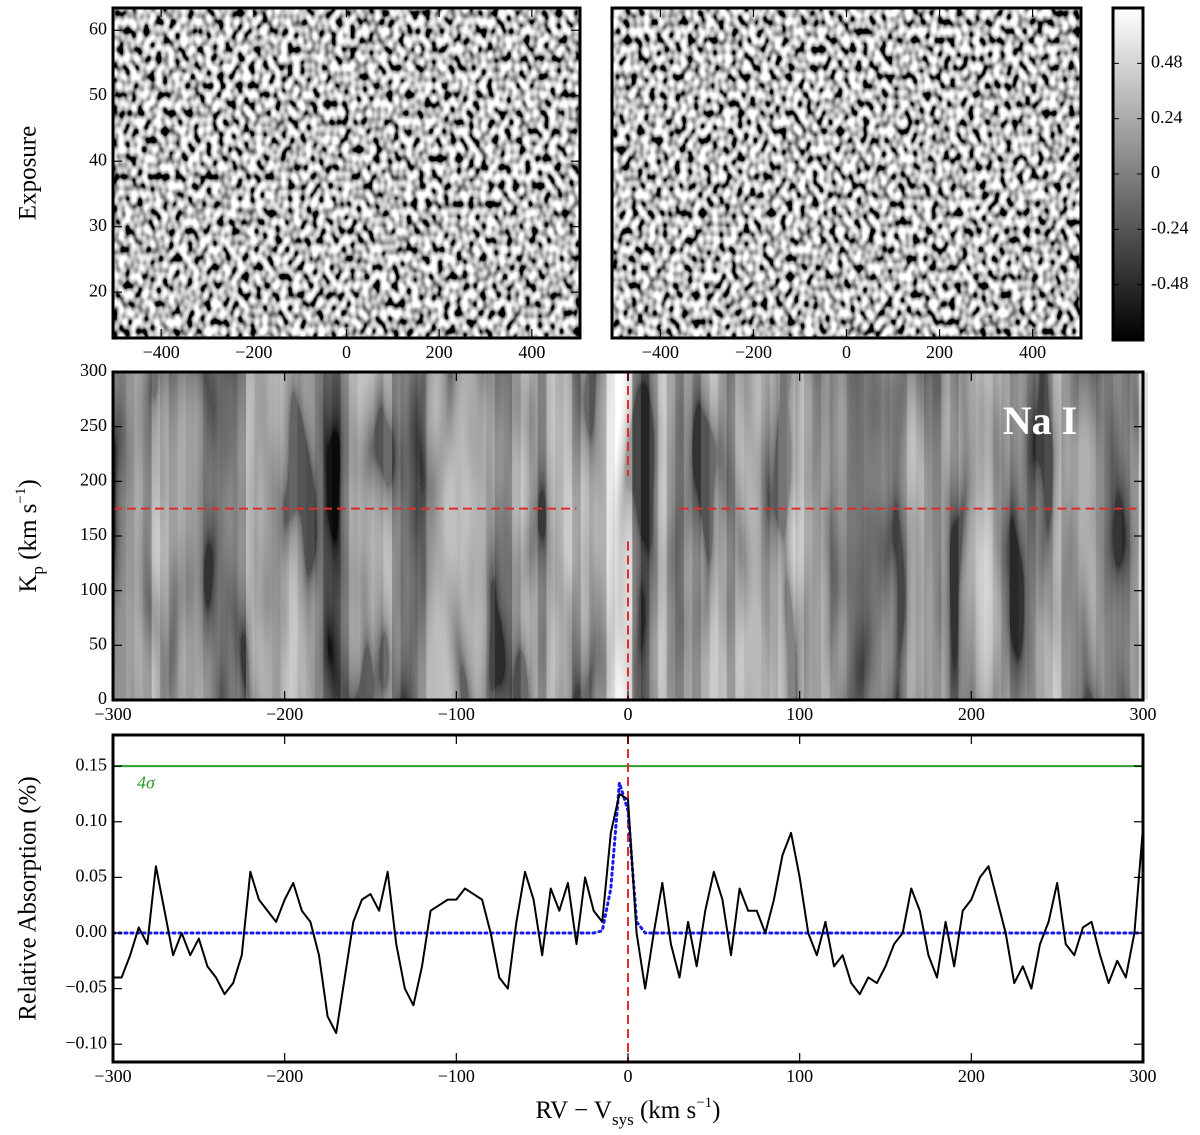  I want to click on y-tick-label: 0.05, so click(92, 875).